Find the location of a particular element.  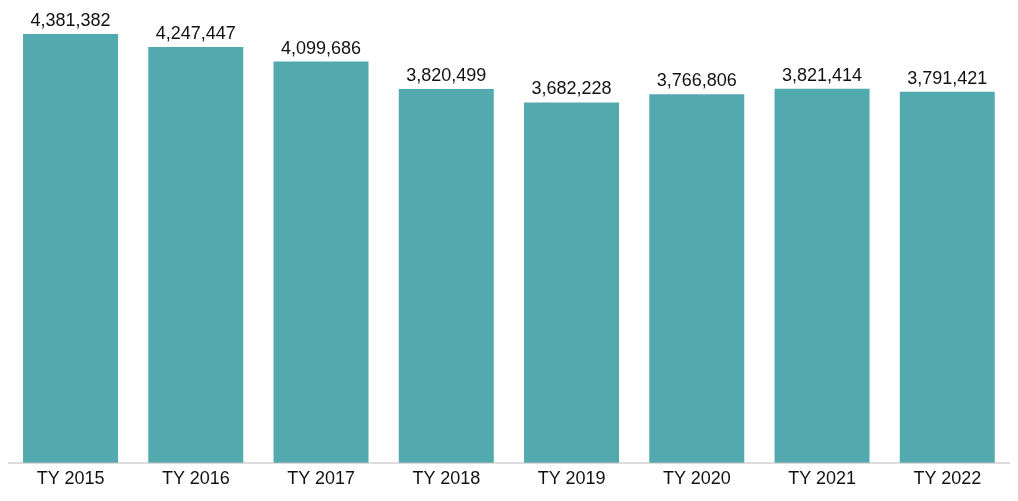

data-label: 3,682,228 is located at coordinates (571, 88).